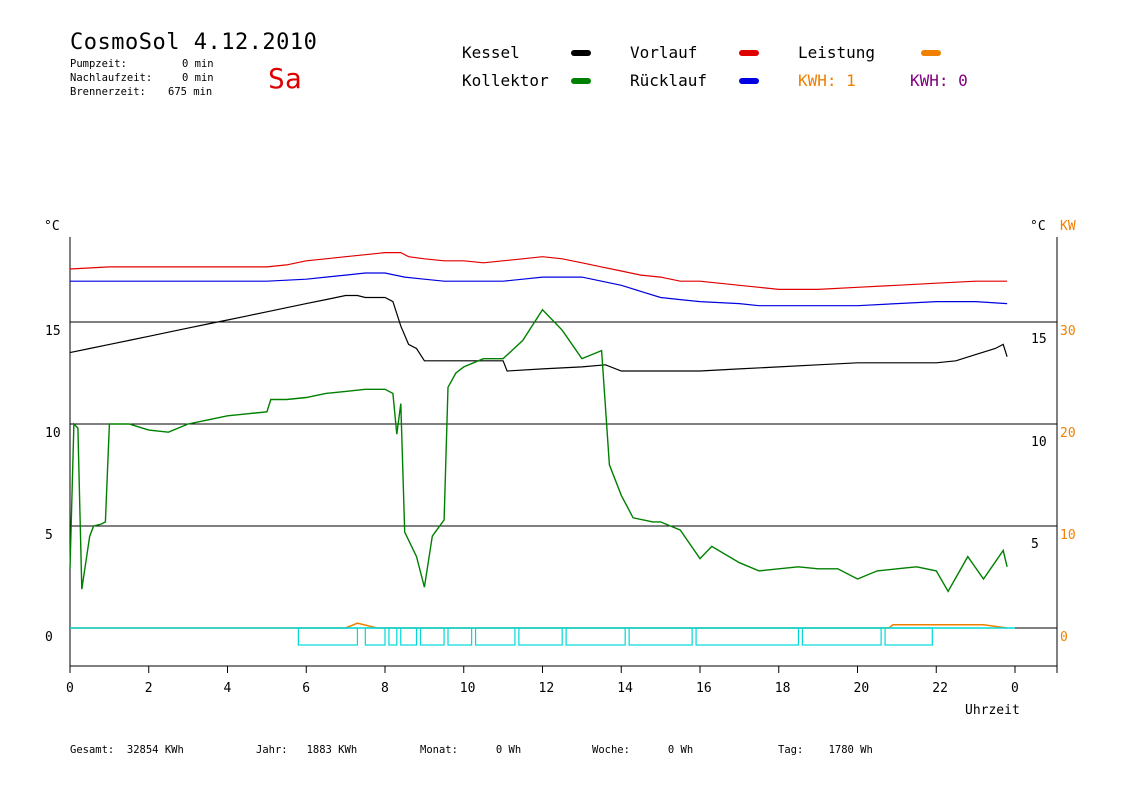 The height and width of the screenshot is (812, 1148). I want to click on y-axis-left-unit: °C, so click(52, 226).